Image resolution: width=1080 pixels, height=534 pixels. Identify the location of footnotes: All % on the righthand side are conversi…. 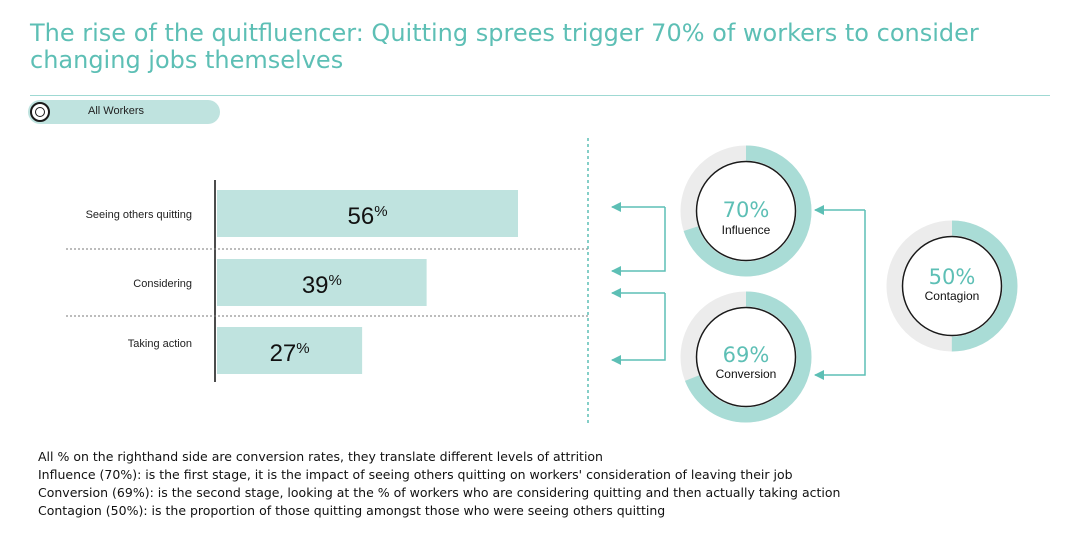
(439, 484).